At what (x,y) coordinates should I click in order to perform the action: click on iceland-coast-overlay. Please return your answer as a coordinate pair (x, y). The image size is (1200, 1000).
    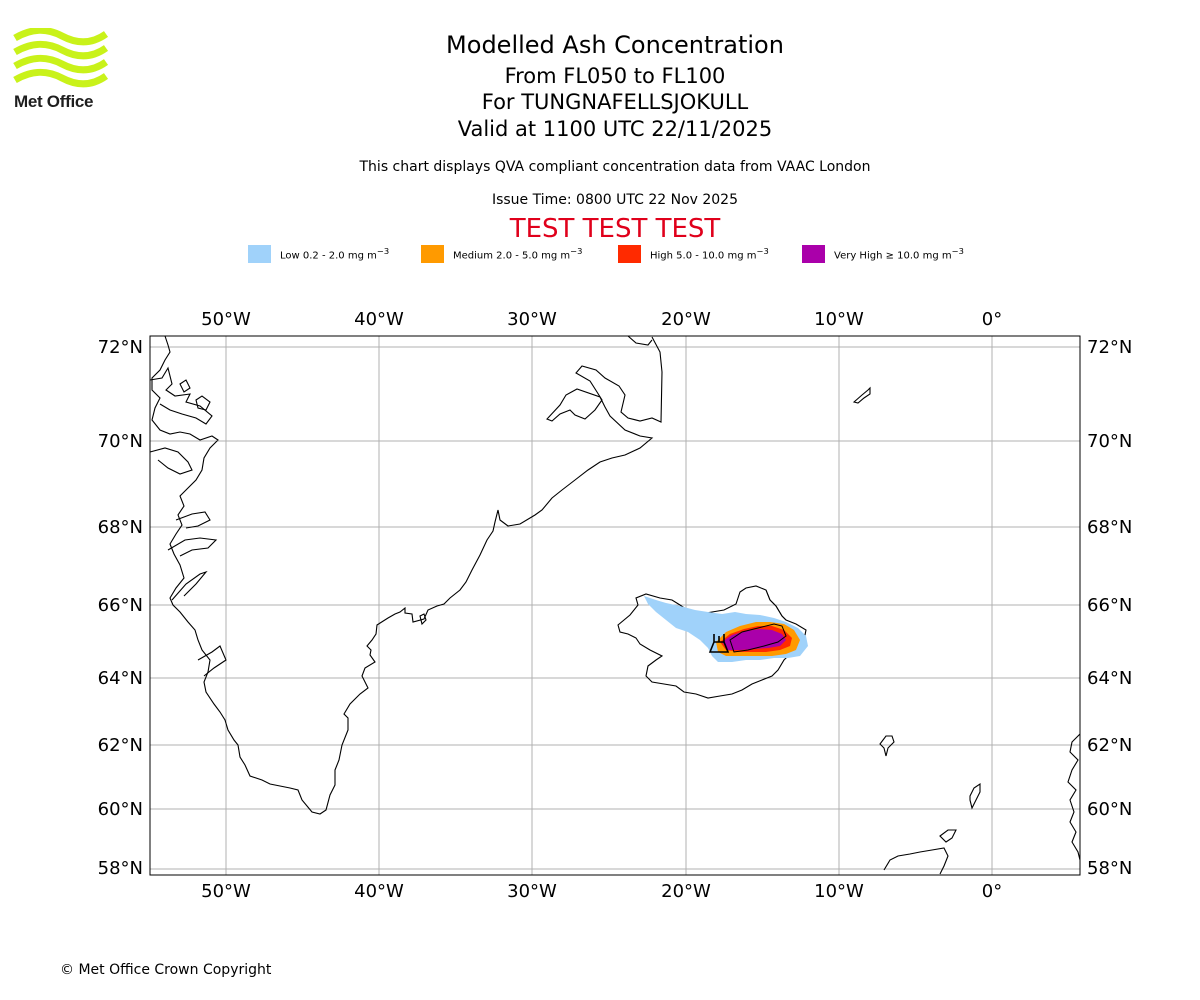
    Looking at the image, I should click on (776, 605).